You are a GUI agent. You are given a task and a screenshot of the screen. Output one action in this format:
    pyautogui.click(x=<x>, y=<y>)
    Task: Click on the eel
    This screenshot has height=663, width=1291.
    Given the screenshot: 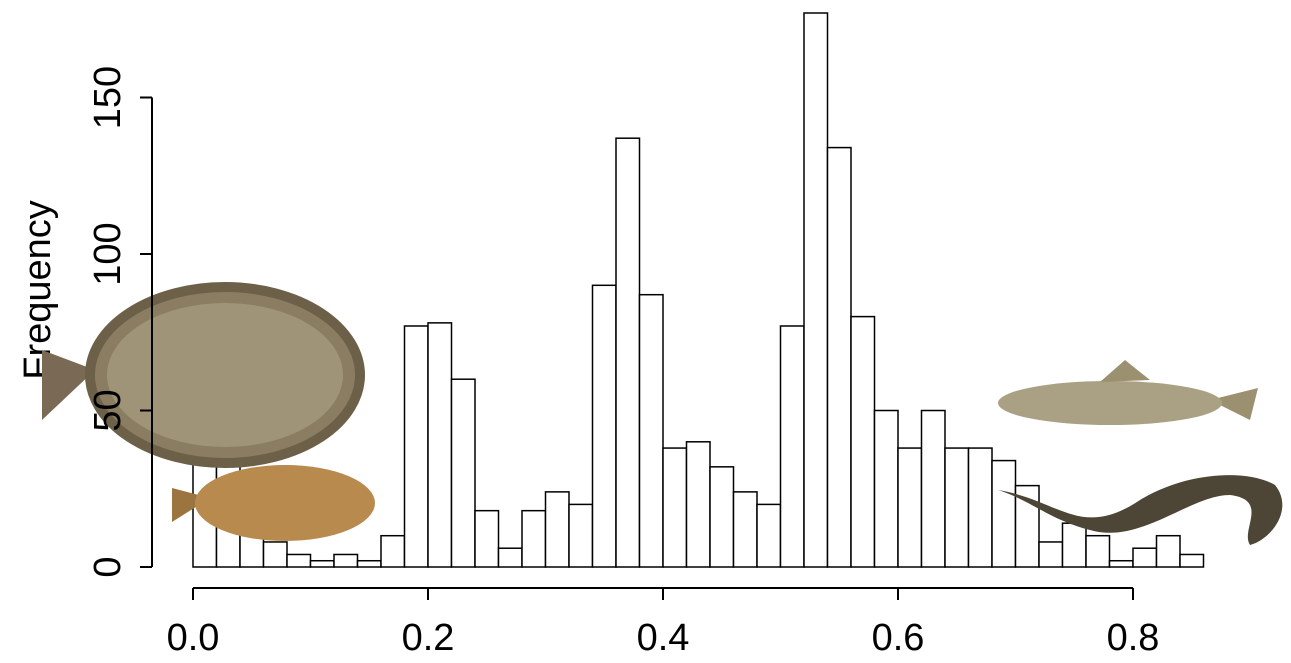 What is the action you would take?
    pyautogui.click(x=1140, y=510)
    